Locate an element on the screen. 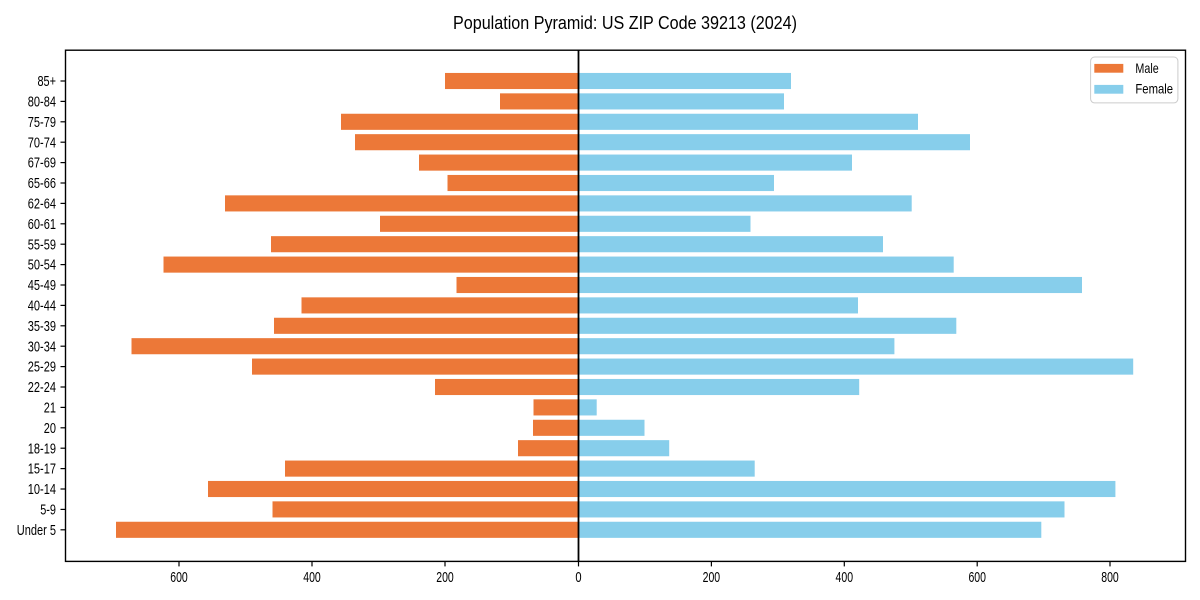 Image resolution: width=1200 pixels, height=600 pixels. svg-text: 25-29 is located at coordinates (42, 368).